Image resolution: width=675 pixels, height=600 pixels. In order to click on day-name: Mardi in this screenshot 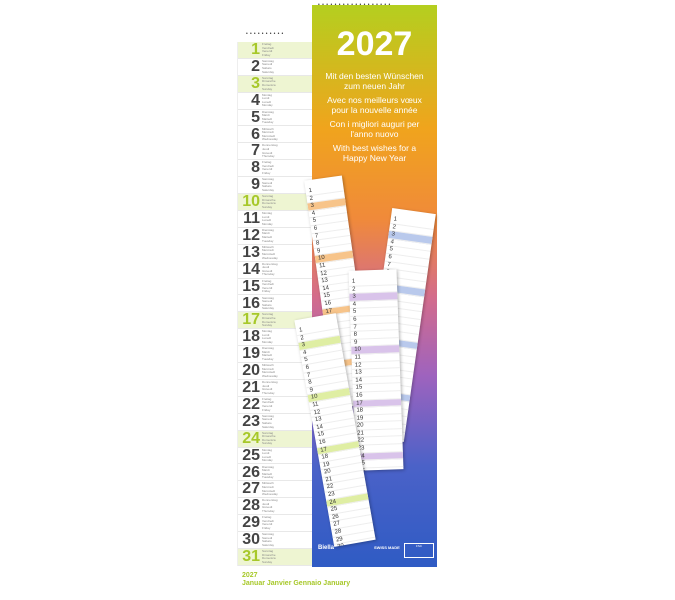, I will do `click(266, 115)`.